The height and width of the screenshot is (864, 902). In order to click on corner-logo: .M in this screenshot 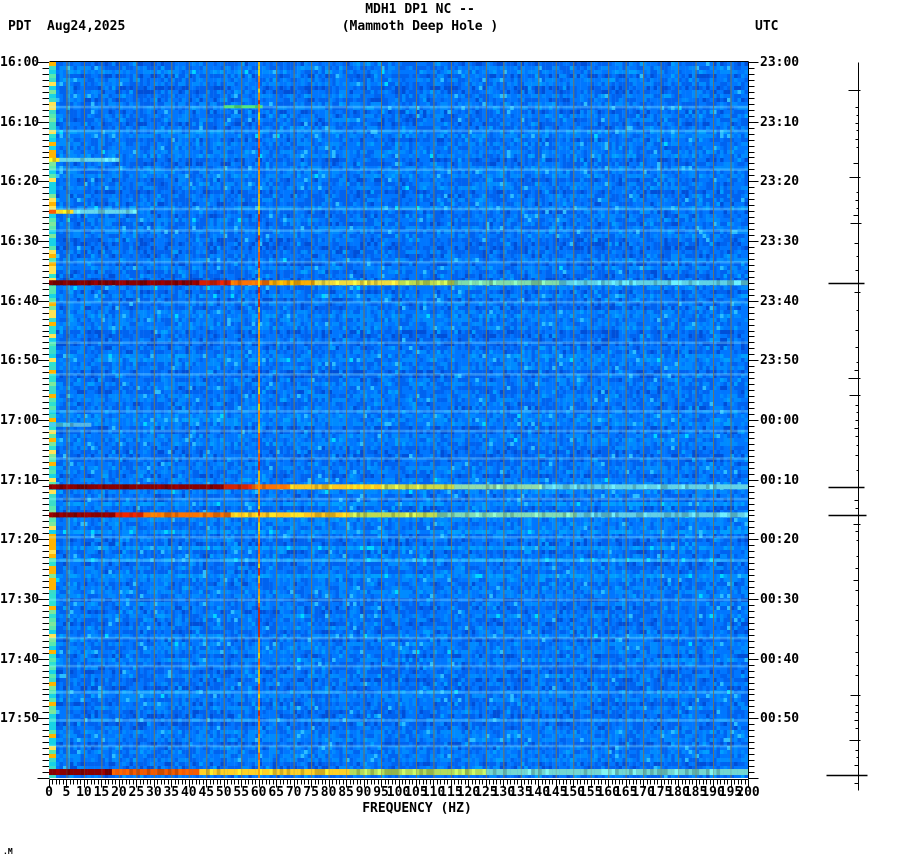, I will do `click(8, 851)`.